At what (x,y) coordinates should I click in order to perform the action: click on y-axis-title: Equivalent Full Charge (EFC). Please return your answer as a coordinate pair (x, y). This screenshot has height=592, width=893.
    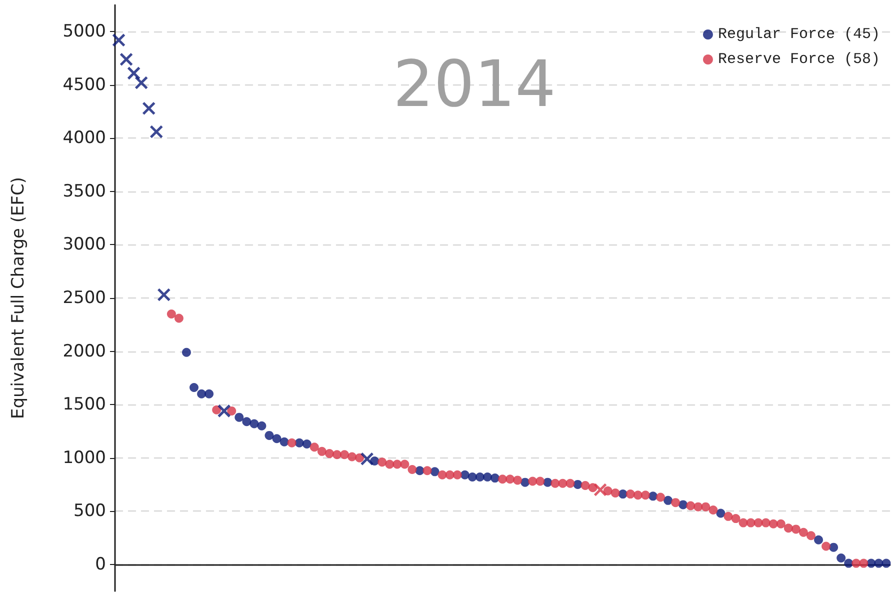
    Looking at the image, I should click on (18, 298).